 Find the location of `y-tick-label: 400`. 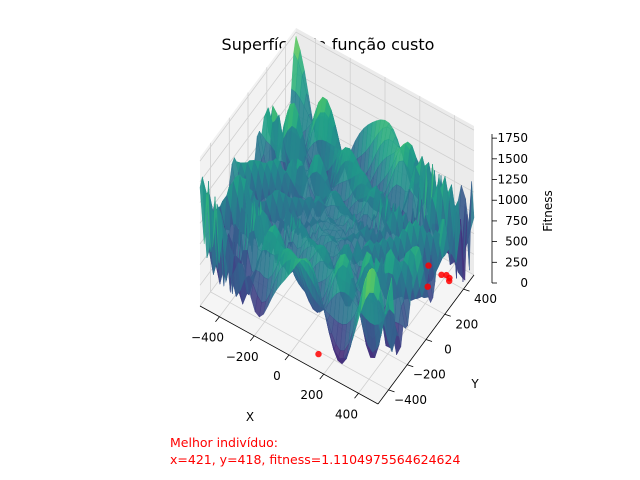

y-tick-label: 400 is located at coordinates (485, 299).